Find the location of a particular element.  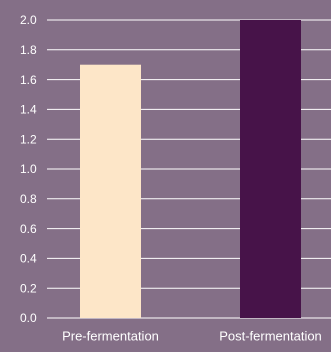

y-tick-label: 1.8 is located at coordinates (28, 50).